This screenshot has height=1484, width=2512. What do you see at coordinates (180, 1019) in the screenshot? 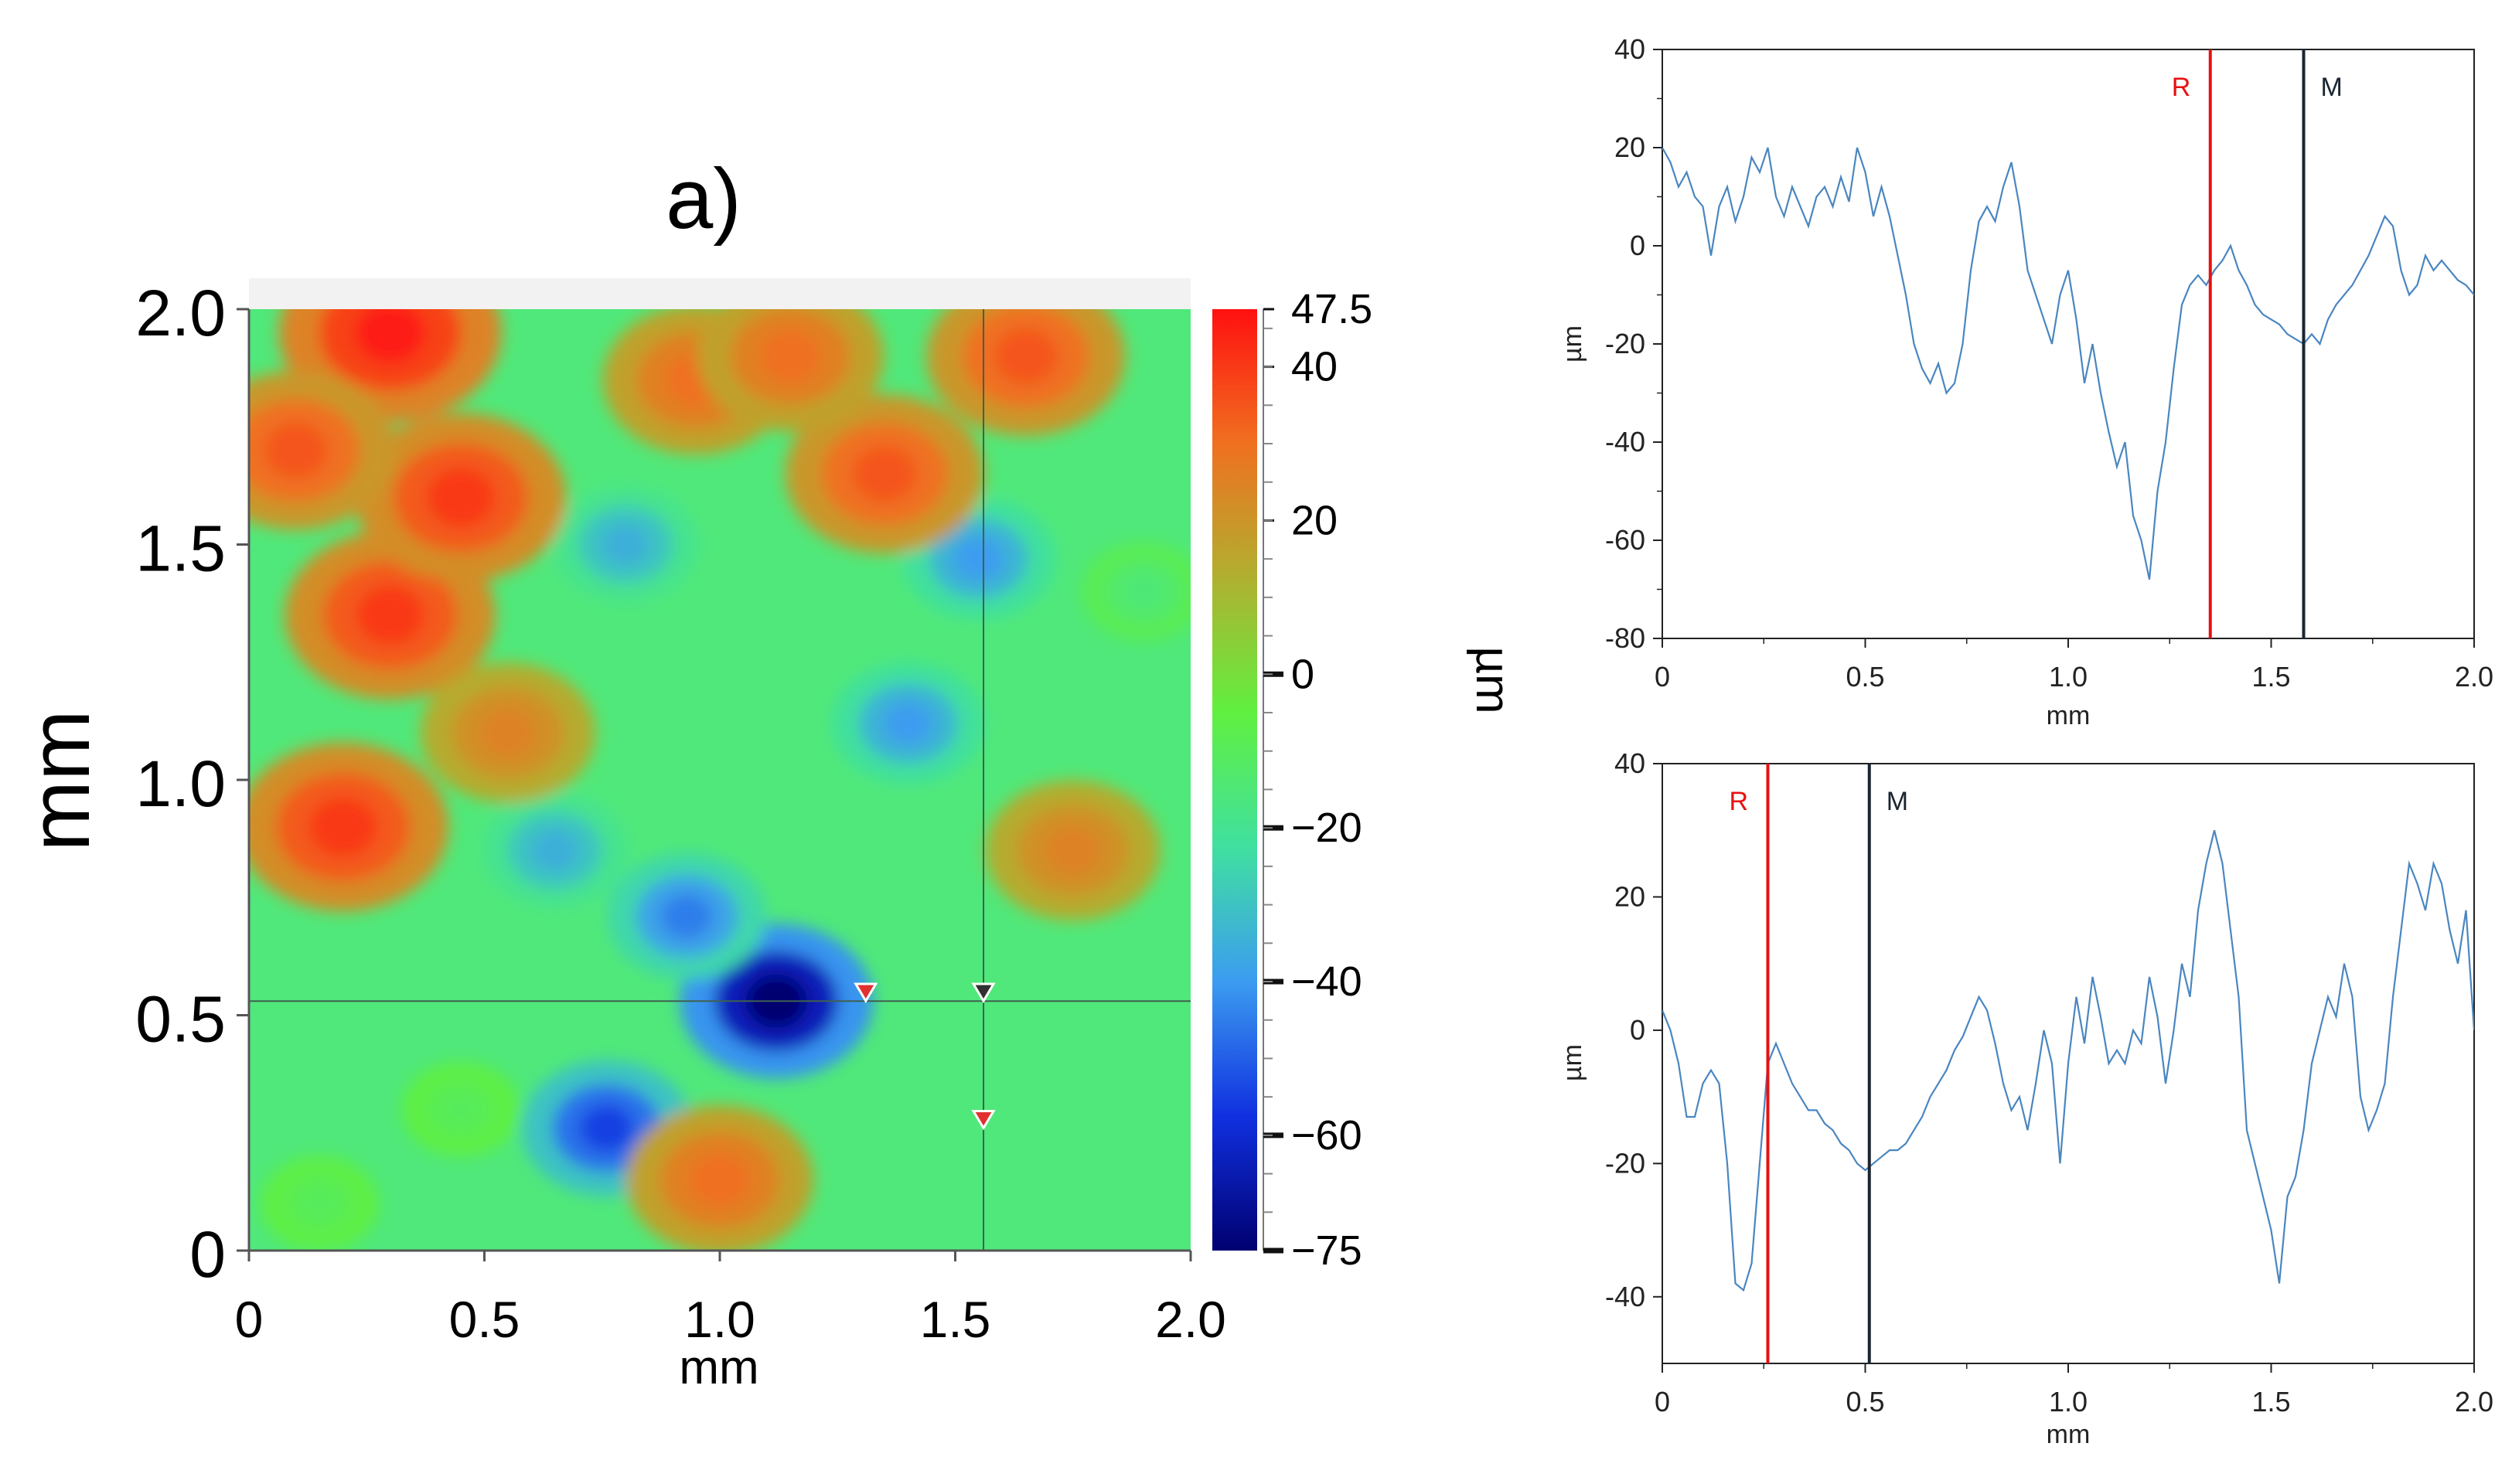
I see `y-tick-label: 0.5` at bounding box center [180, 1019].